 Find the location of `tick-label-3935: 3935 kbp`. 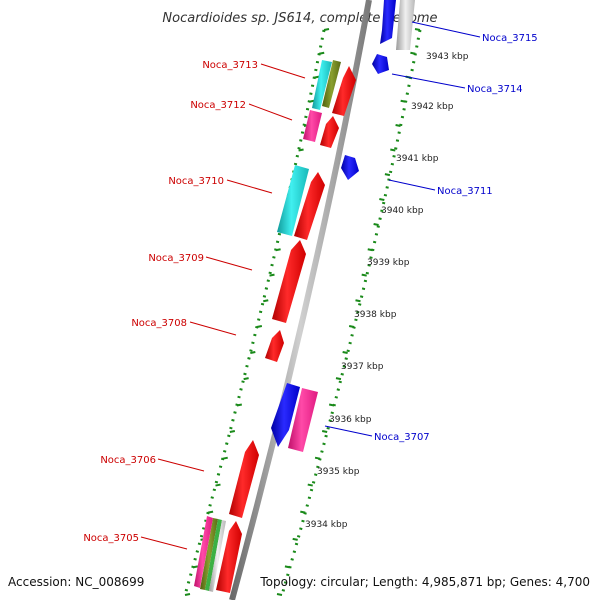

tick-label-3935: 3935 kbp is located at coordinates (338, 472).